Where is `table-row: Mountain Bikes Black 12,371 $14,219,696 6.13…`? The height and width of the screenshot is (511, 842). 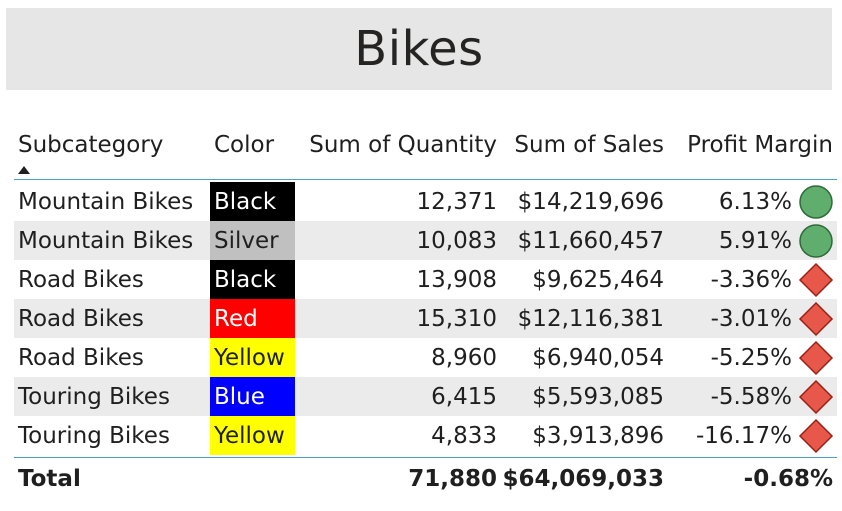 table-row: Mountain Bikes Black 12,371 $14,219,696 6.13… is located at coordinates (425, 201).